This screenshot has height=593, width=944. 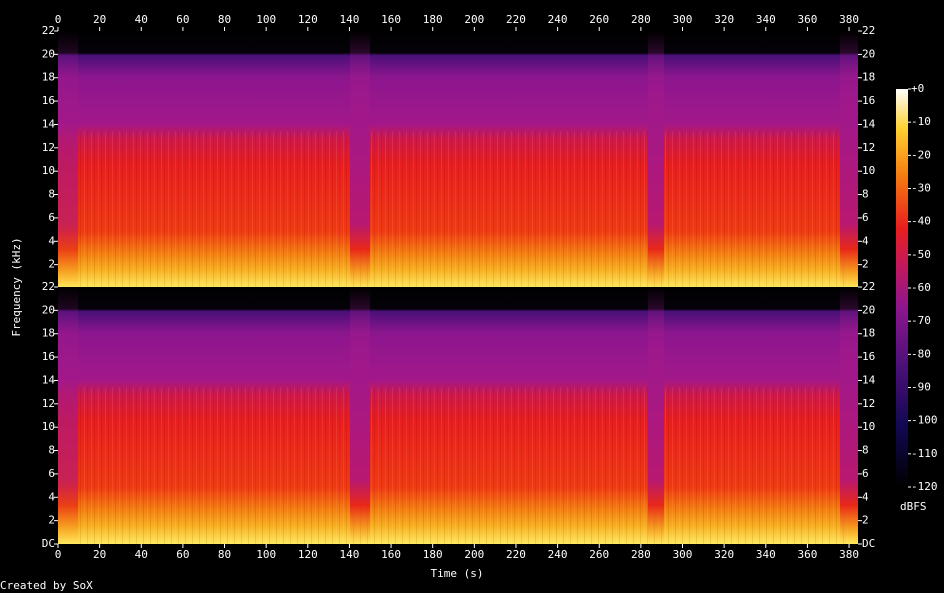 I want to click on x-tick-label: 260, so click(x=599, y=19).